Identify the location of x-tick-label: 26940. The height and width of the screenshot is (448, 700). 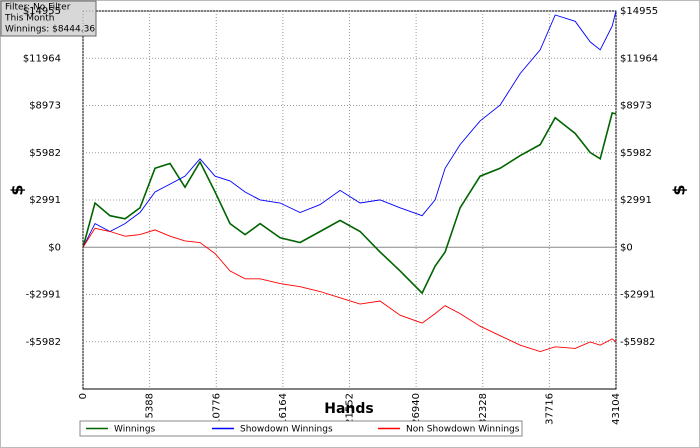
(416, 409).